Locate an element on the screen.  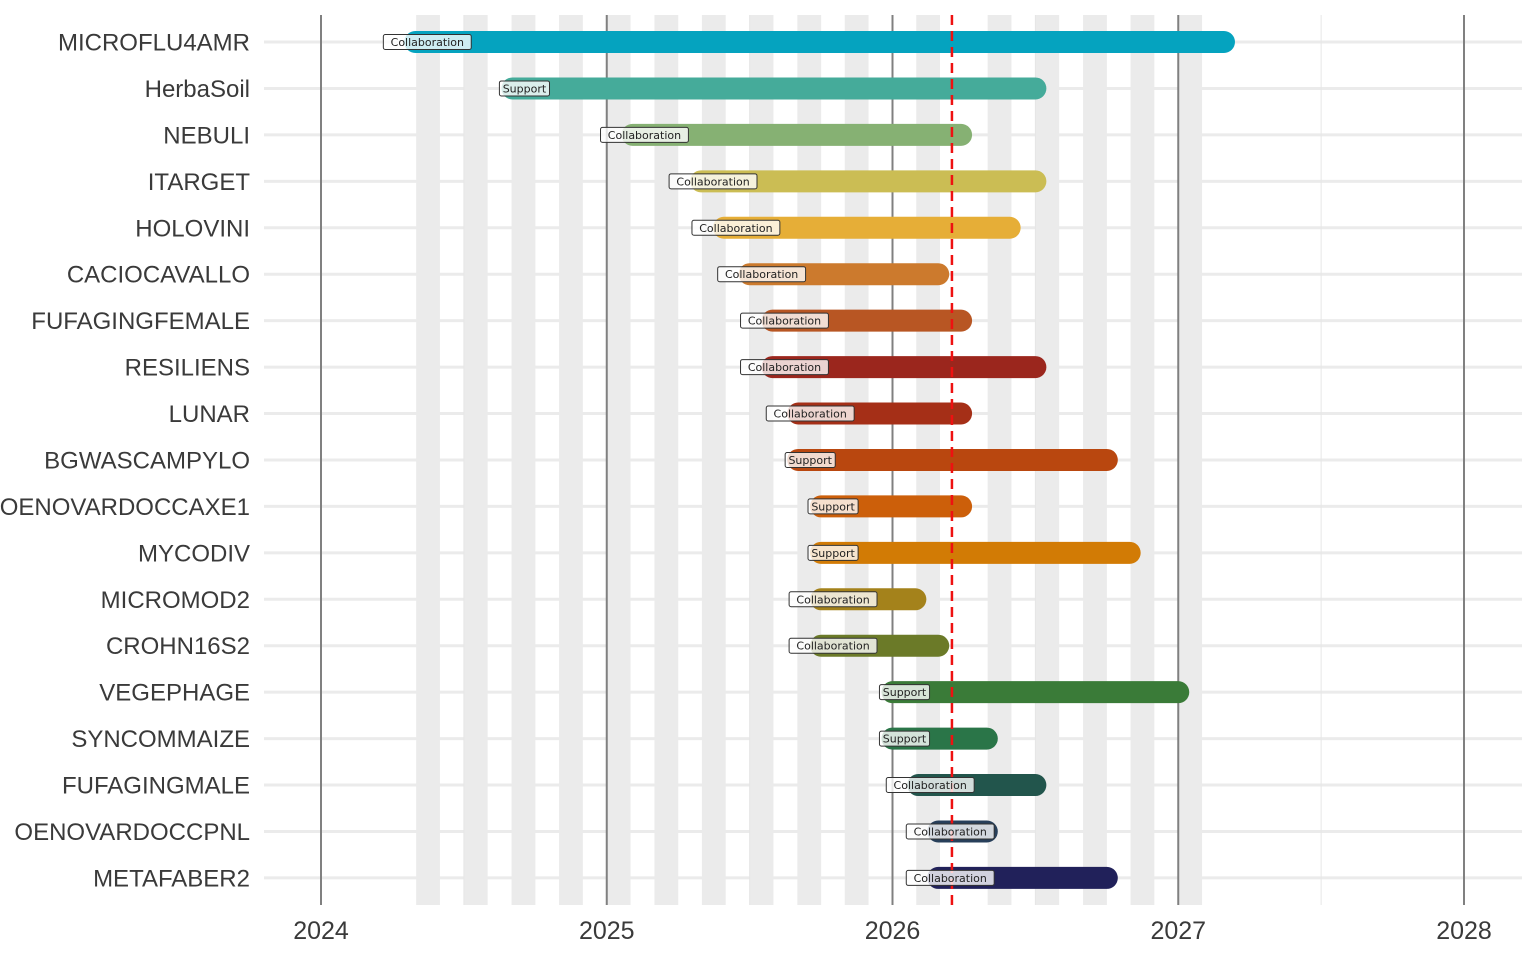
y-tick-label: LUNAR is located at coordinates (209, 414).